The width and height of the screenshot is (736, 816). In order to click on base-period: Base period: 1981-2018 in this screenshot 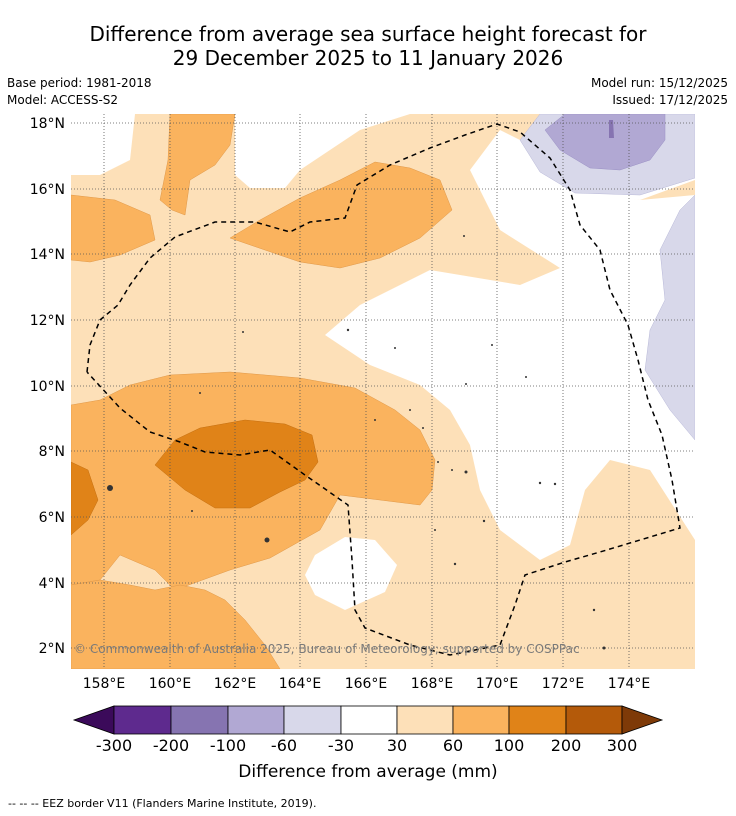, I will do `click(79, 83)`.